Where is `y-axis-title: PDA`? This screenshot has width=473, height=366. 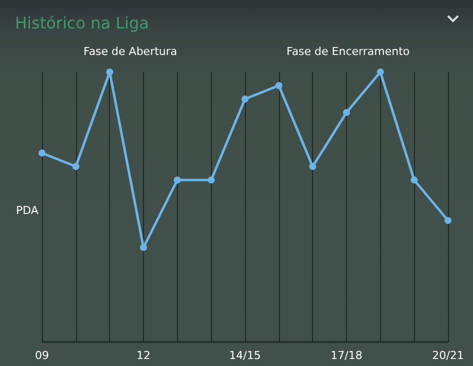 y-axis-title: PDA is located at coordinates (27, 210).